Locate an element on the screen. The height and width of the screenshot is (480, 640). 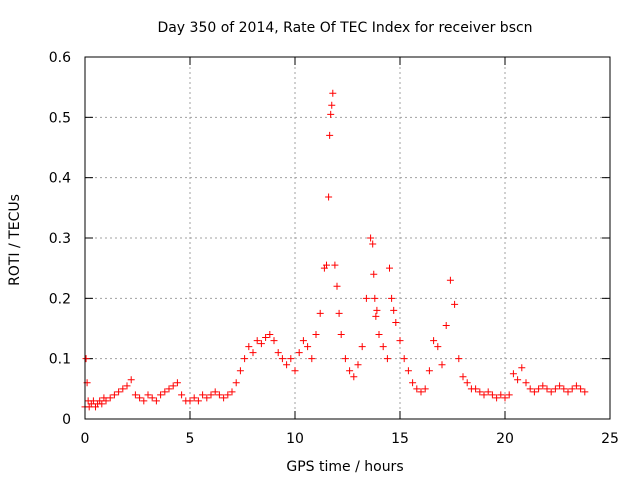
x-tick-label: 20 is located at coordinates (505, 439).